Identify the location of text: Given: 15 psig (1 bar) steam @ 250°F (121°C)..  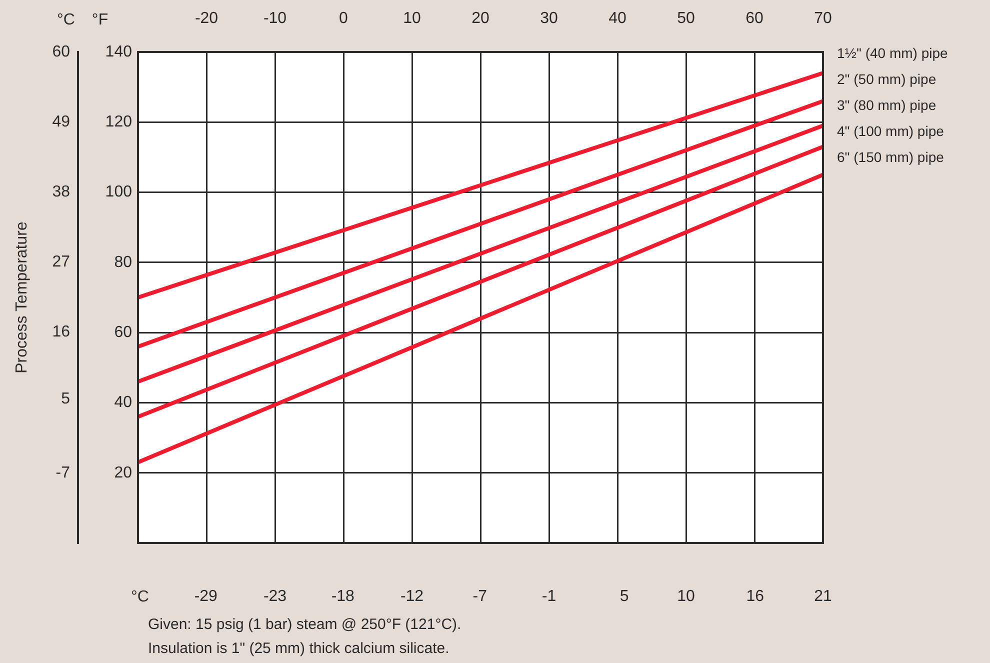
(305, 625).